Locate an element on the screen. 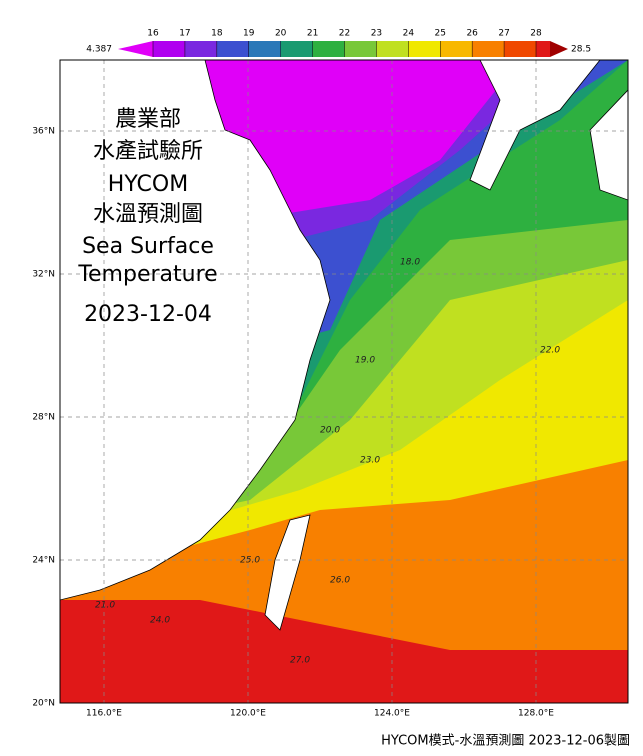  contour-label: 22.0 is located at coordinates (550, 351).